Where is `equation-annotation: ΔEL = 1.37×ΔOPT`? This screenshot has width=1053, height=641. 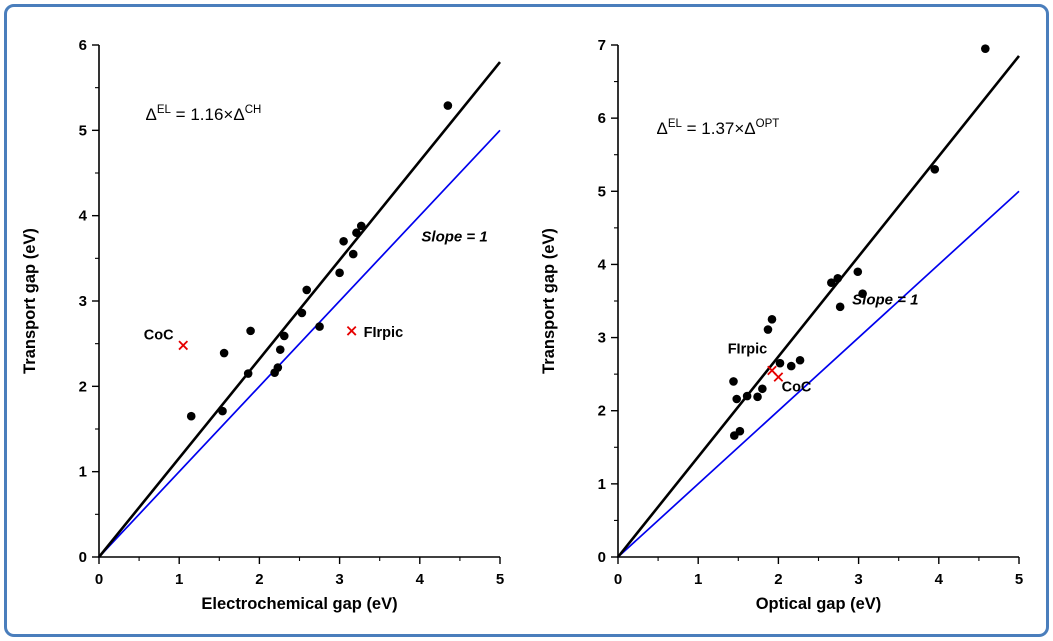
equation-annotation: ΔEL = 1.37×ΔOPT is located at coordinates (717, 128).